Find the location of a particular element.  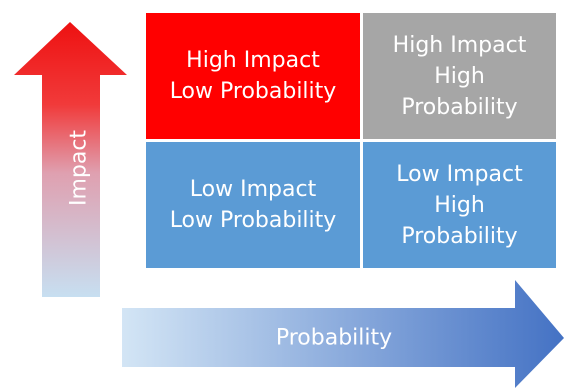

quadrant-low-impact-low-probability: Low Impact Low Probability is located at coordinates (253, 205).